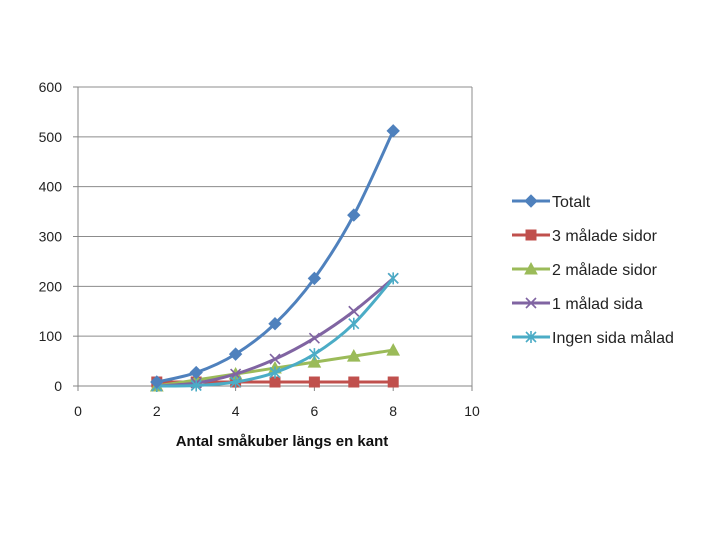  What do you see at coordinates (51, 336) in the screenshot?
I see `y-tick-label: 100` at bounding box center [51, 336].